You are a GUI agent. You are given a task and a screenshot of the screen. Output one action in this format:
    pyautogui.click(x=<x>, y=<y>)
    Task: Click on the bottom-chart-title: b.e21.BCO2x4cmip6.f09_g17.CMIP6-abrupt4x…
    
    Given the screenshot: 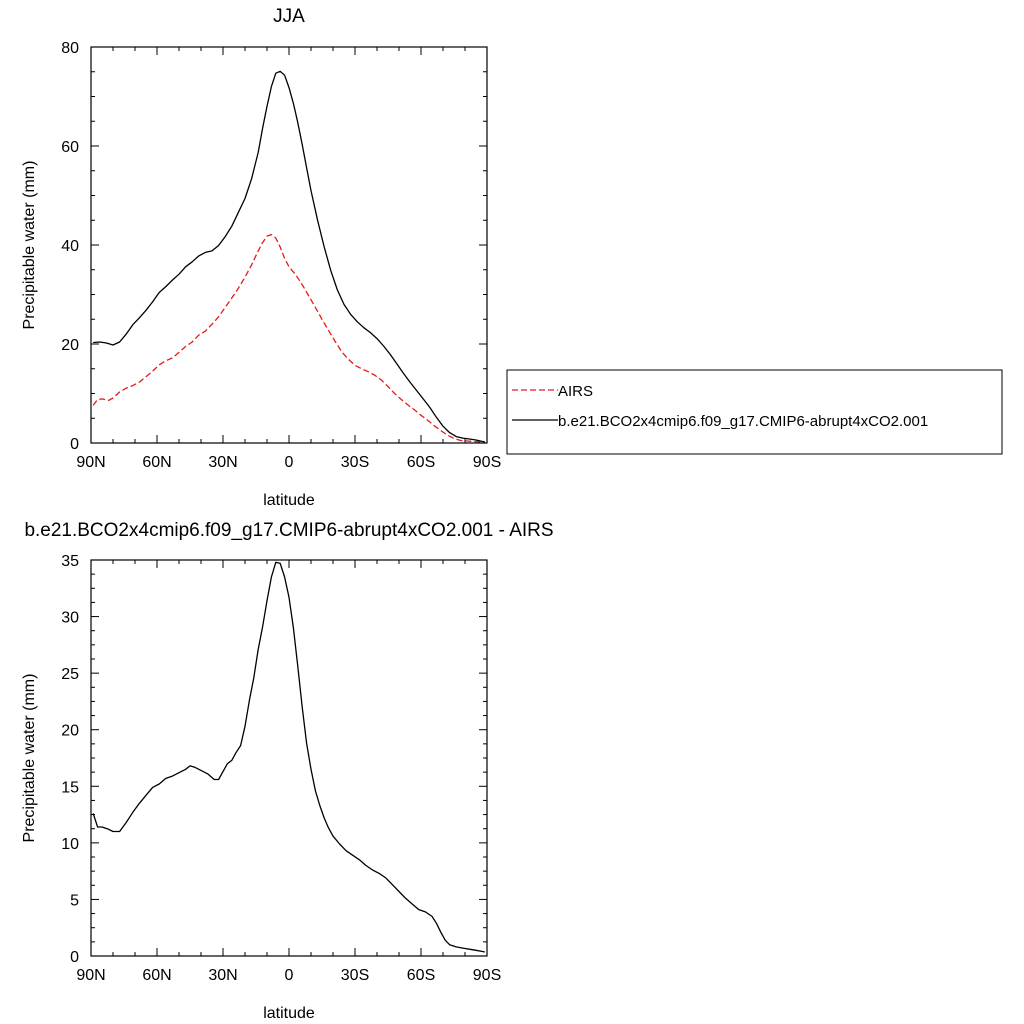 What is the action you would take?
    pyautogui.click(x=288, y=530)
    